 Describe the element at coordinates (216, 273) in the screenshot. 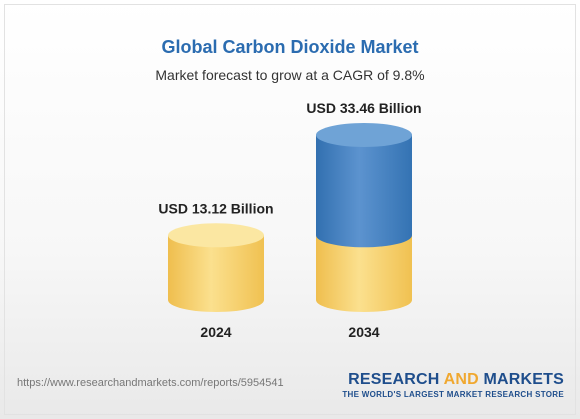

I see `bar-2024` at that location.